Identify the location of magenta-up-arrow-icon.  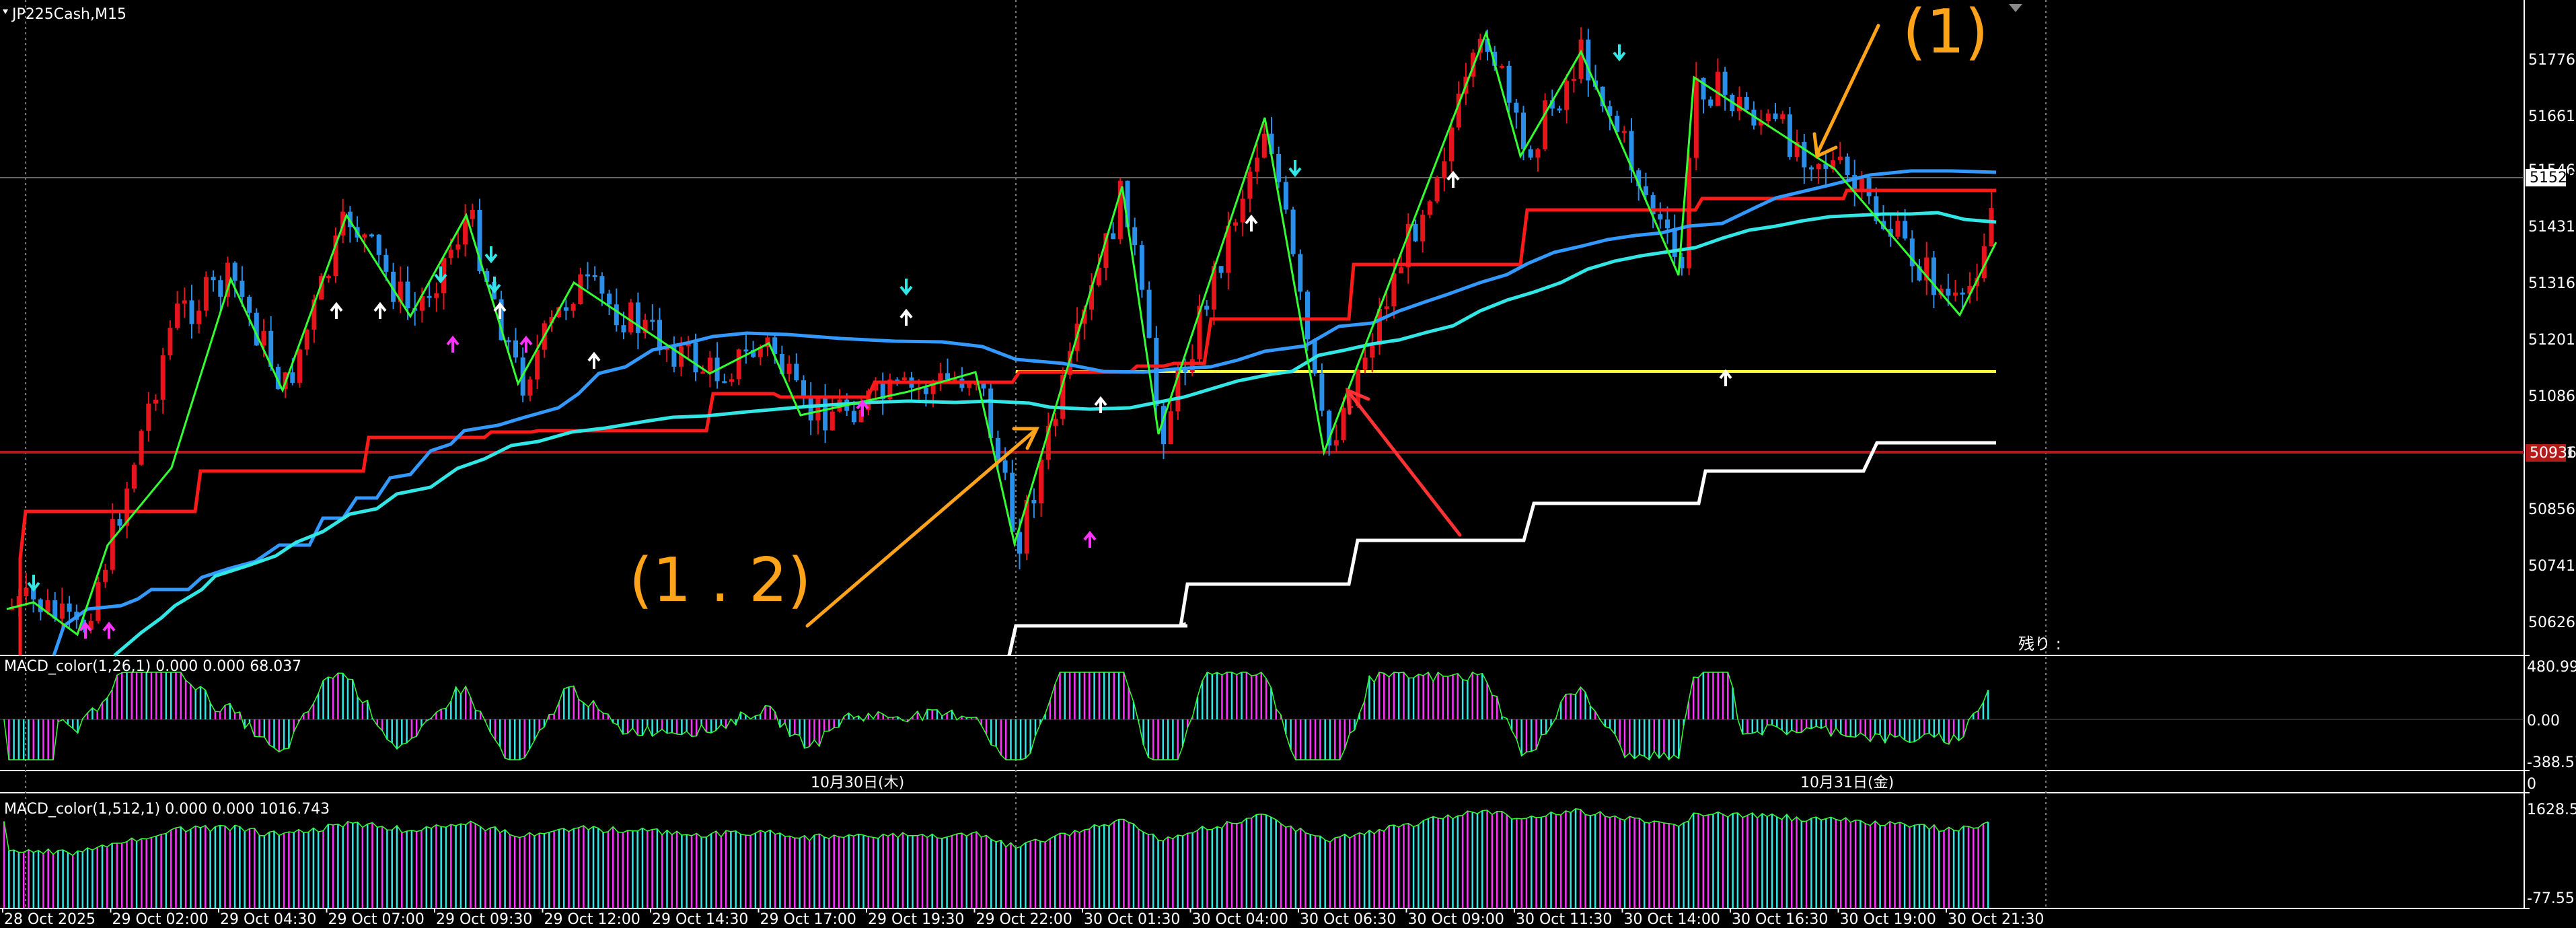
(862, 408).